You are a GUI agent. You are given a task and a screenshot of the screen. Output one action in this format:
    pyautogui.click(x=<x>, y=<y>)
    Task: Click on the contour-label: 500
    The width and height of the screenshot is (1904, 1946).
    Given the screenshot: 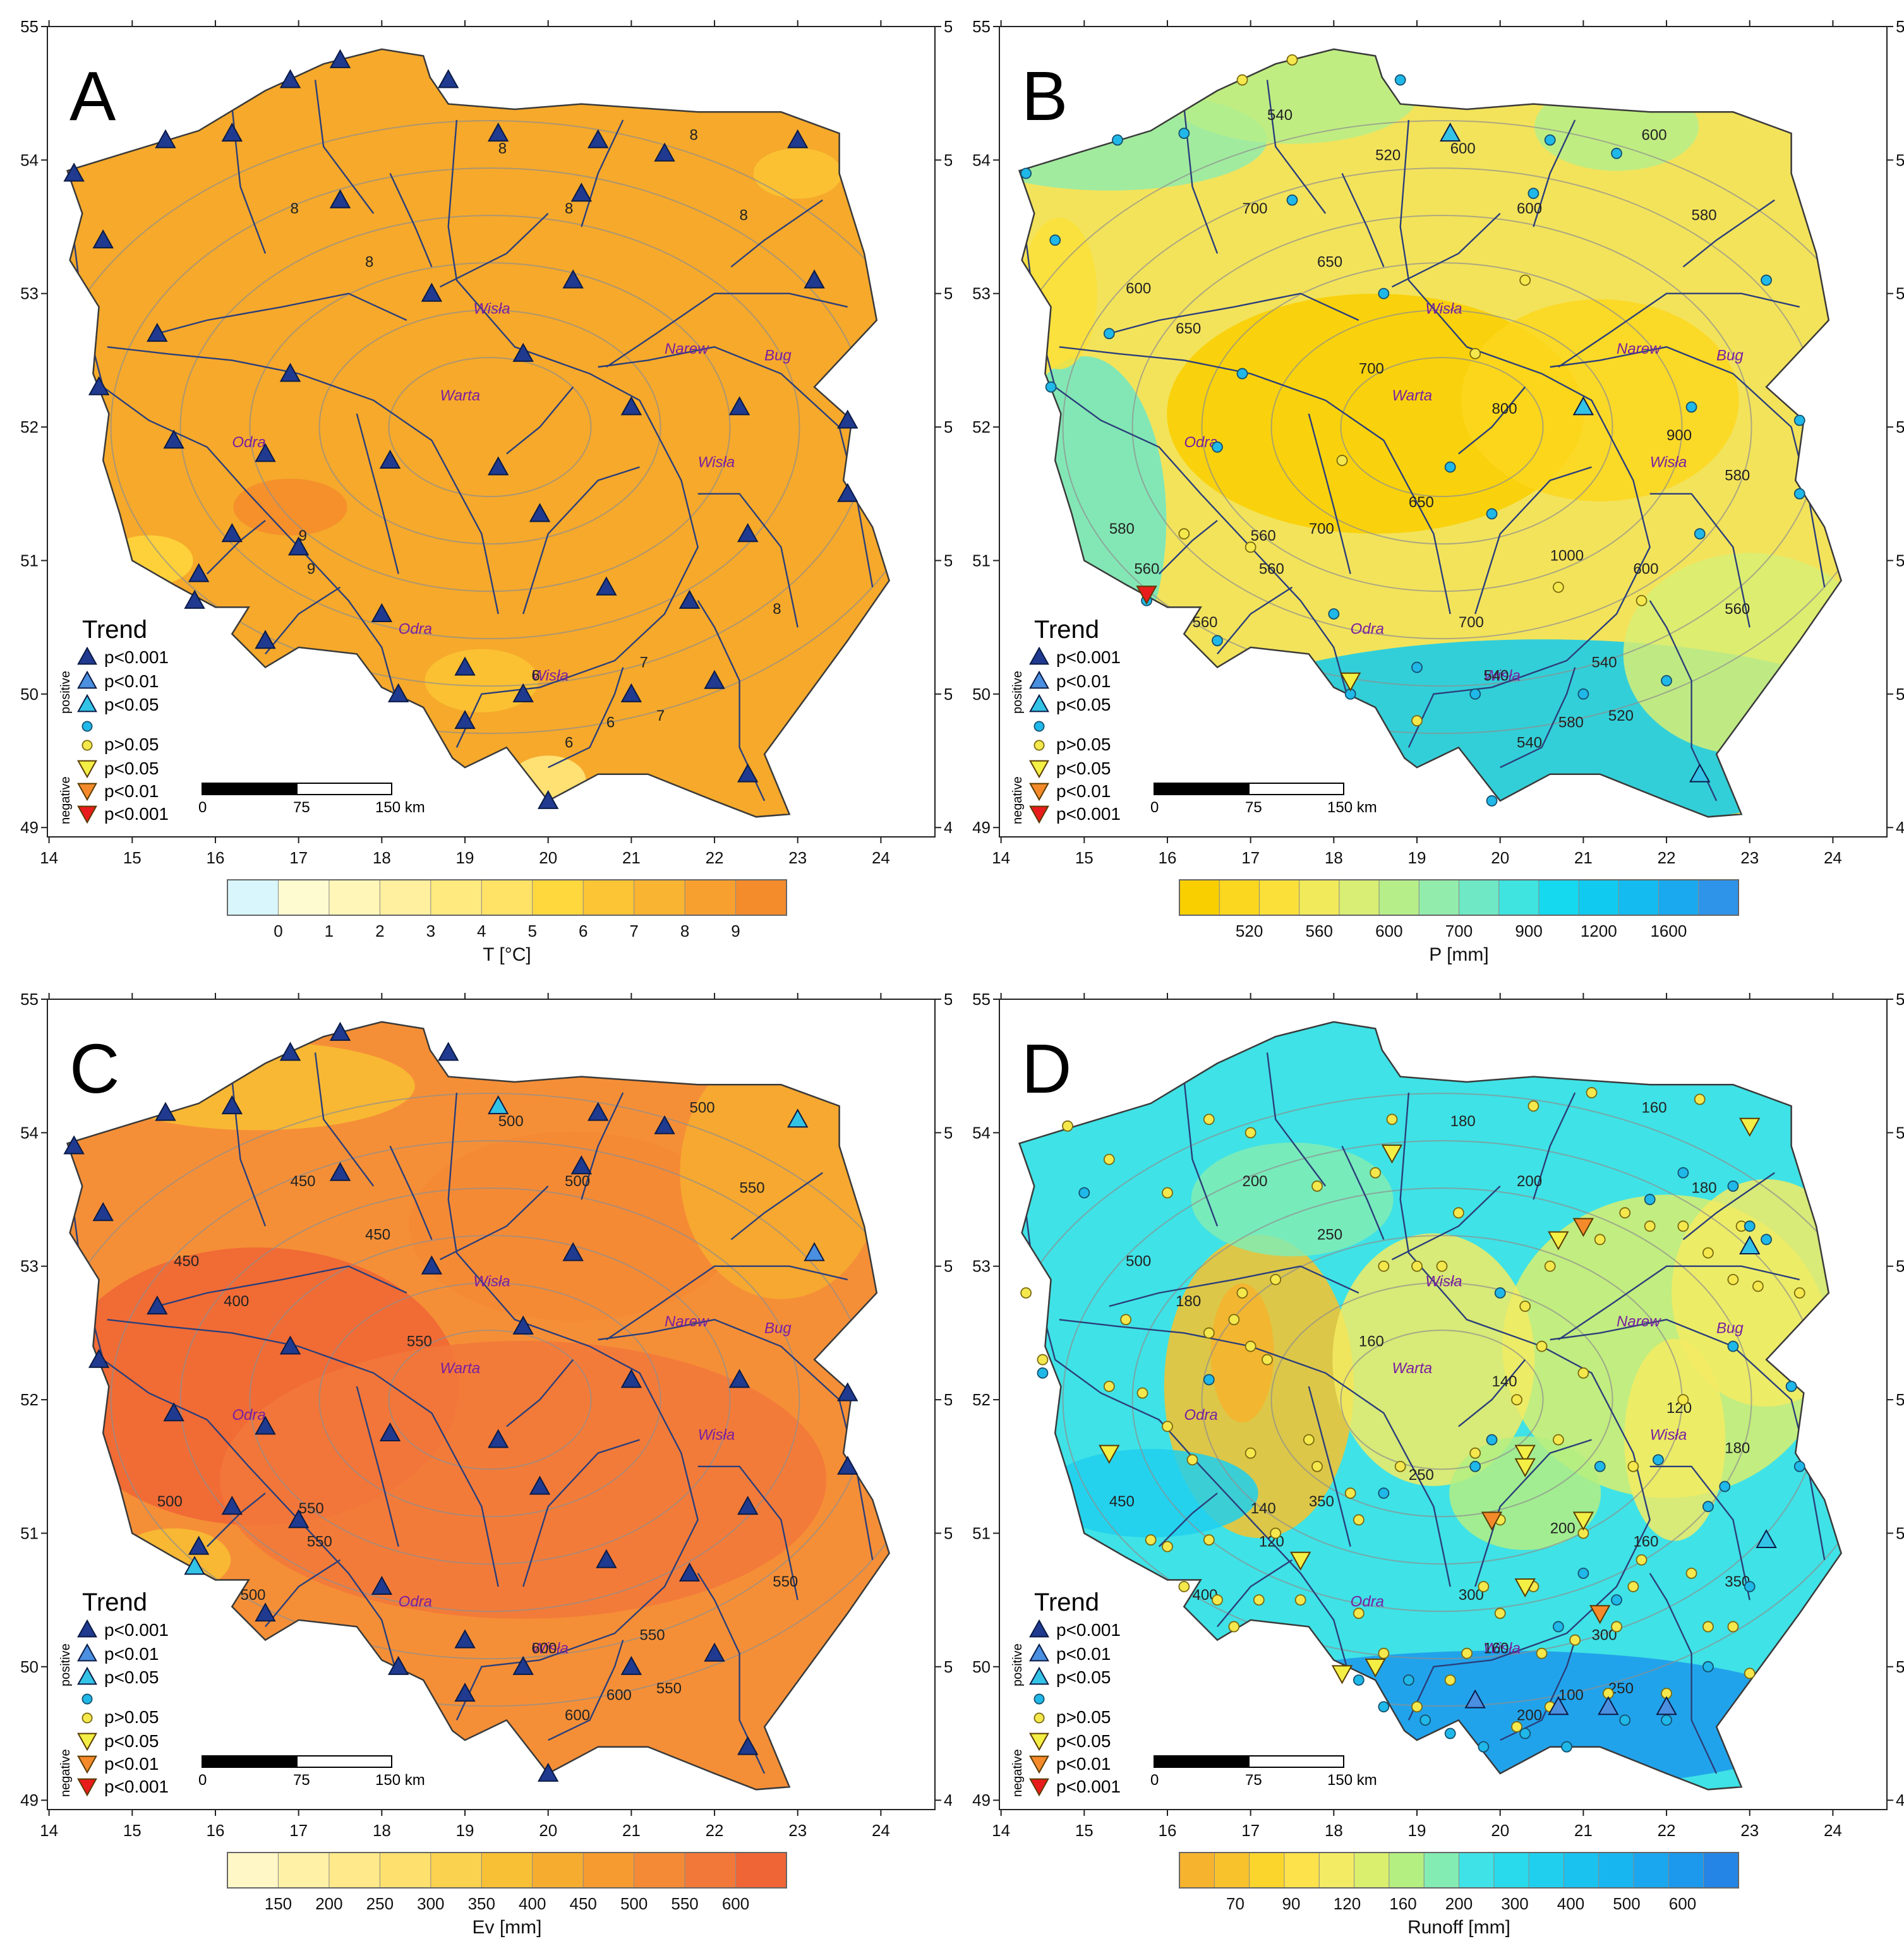 What is the action you would take?
    pyautogui.click(x=702, y=1108)
    